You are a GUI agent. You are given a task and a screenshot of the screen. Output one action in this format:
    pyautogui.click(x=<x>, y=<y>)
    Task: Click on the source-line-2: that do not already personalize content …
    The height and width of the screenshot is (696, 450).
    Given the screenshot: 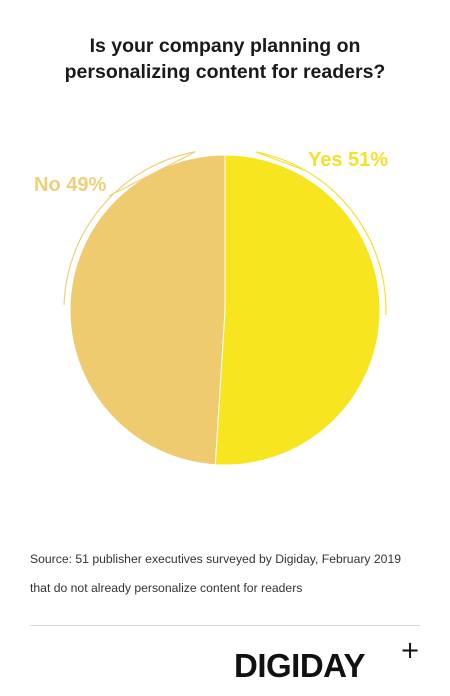 What is the action you would take?
    pyautogui.click(x=166, y=588)
    